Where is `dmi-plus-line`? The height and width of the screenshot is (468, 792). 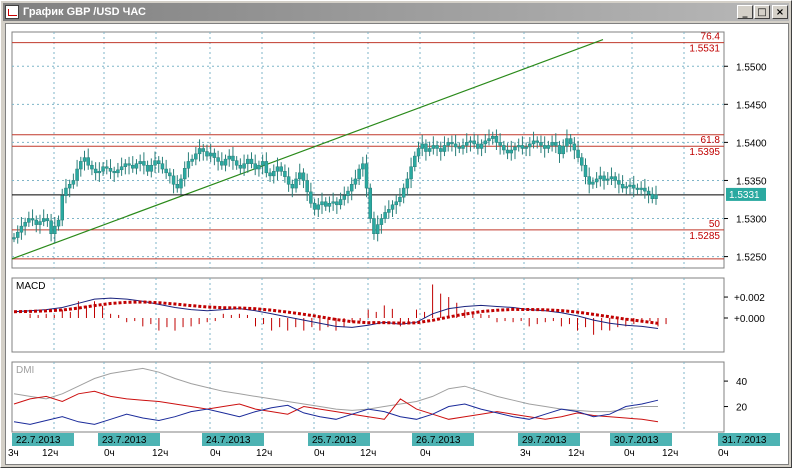 dmi-plus-line is located at coordinates (336, 412).